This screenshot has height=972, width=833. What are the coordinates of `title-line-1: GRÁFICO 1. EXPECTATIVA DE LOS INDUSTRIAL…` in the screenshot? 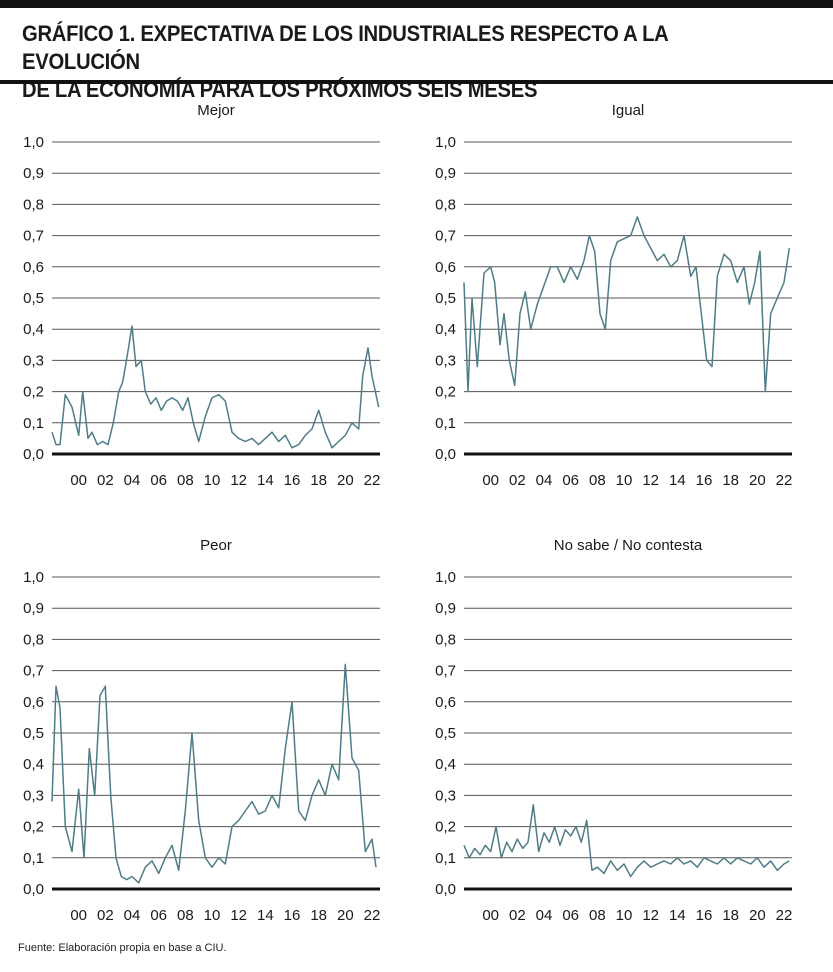 It's located at (345, 47).